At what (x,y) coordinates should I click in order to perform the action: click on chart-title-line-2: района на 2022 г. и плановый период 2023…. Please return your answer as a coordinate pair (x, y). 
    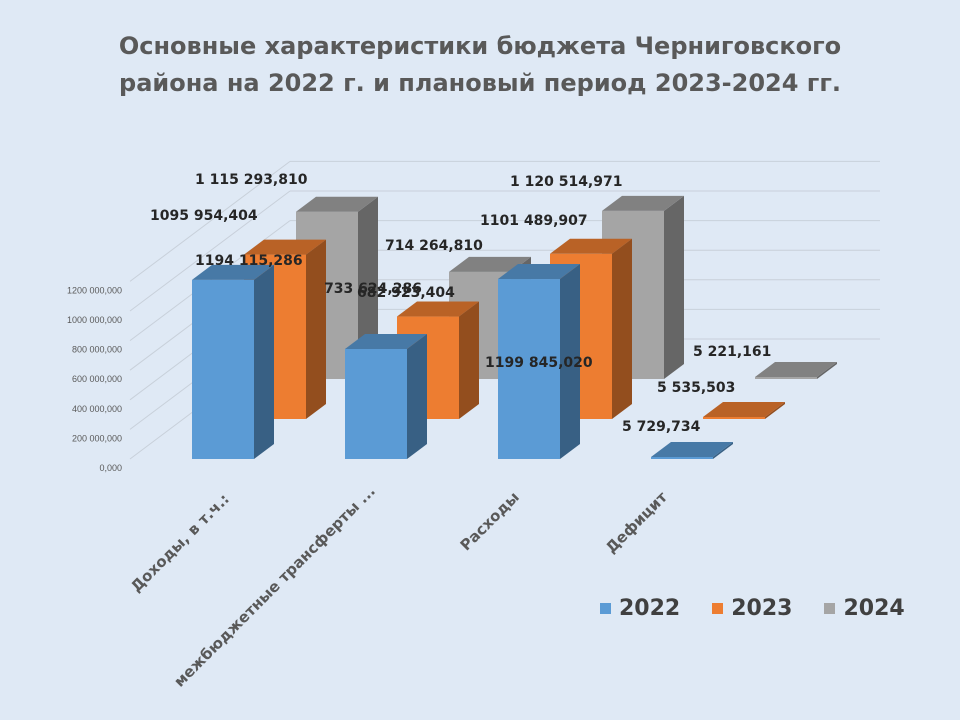
    Looking at the image, I should click on (480, 83).